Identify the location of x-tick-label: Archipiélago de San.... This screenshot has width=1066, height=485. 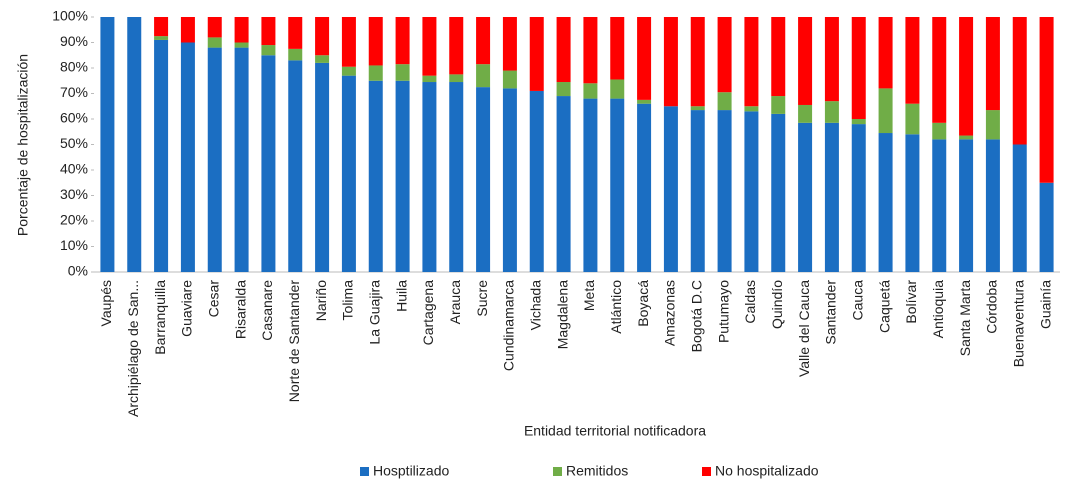
(133, 348).